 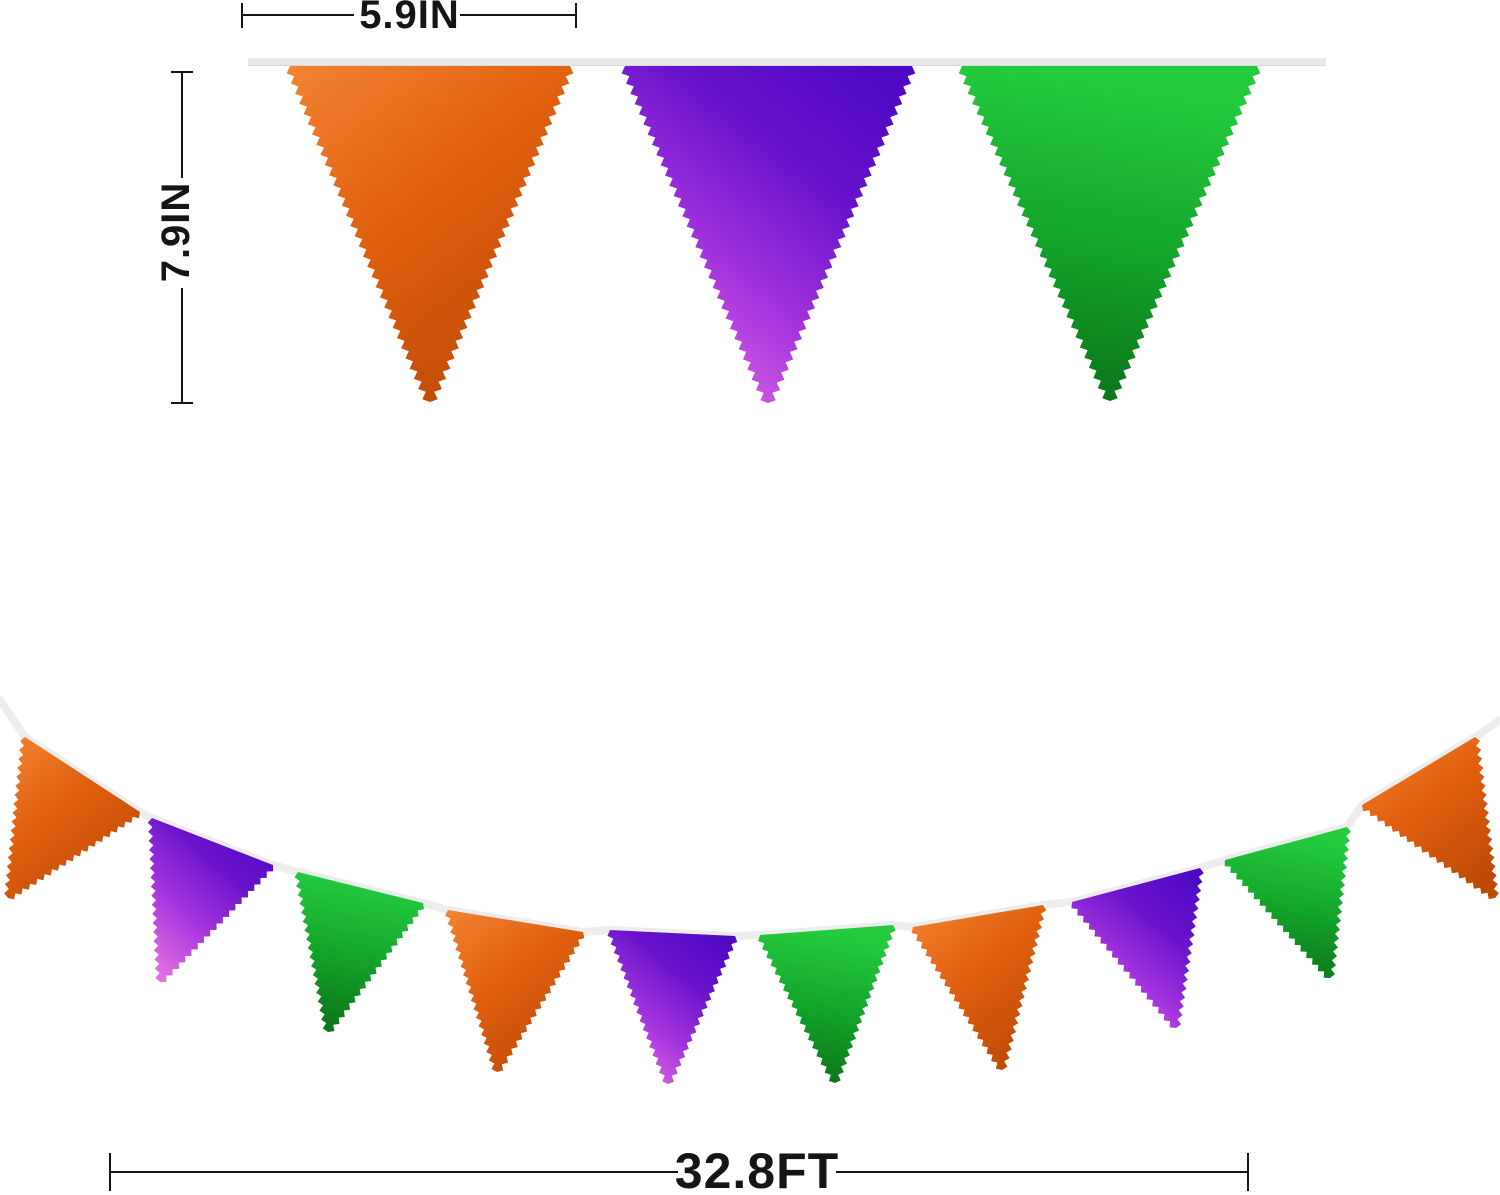 I want to click on height-dimension-tick-top, so click(x=182, y=72).